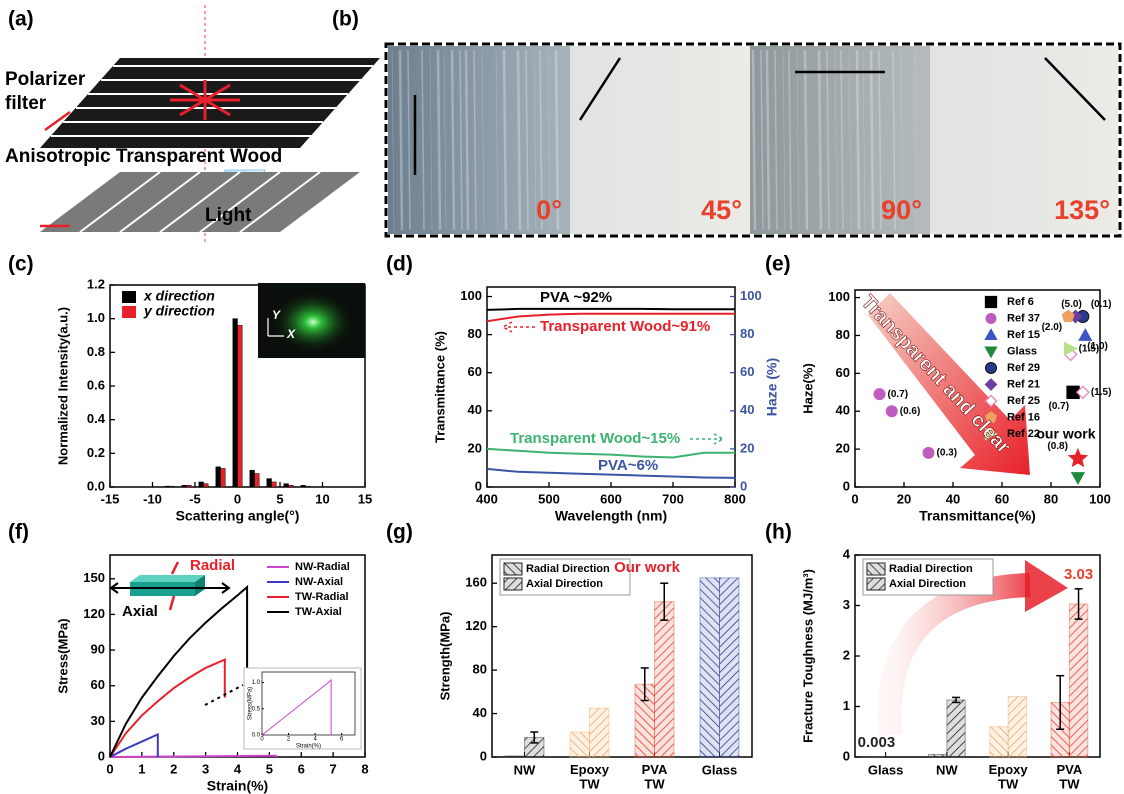  I want to click on angle-label: 135°, so click(1082, 210).